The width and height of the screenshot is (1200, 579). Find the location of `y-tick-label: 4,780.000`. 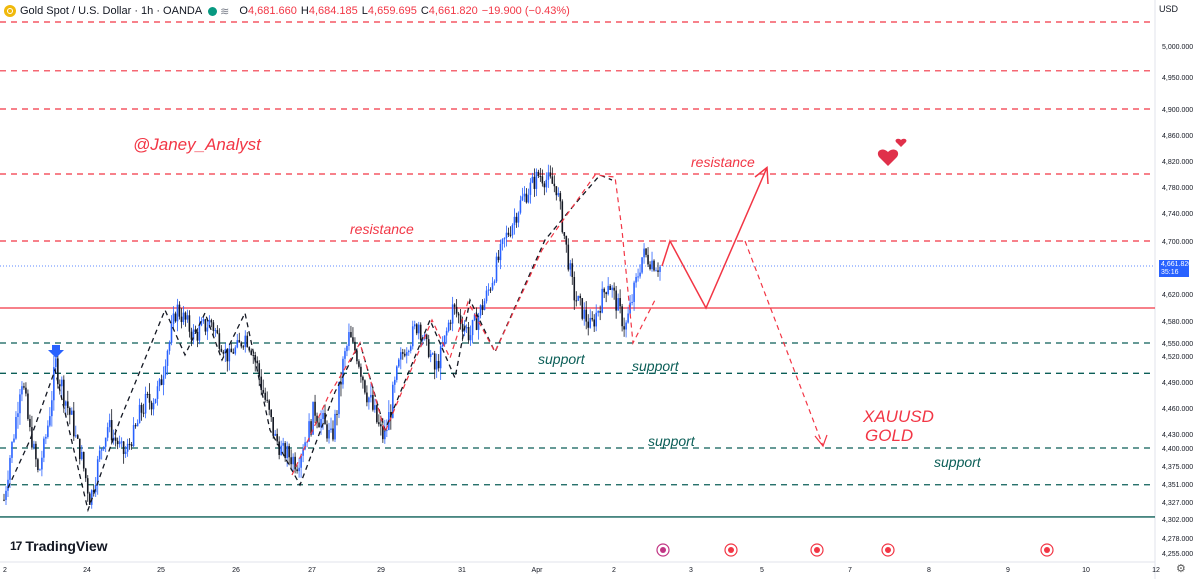

y-tick-label: 4,780.000 is located at coordinates (1177, 188).